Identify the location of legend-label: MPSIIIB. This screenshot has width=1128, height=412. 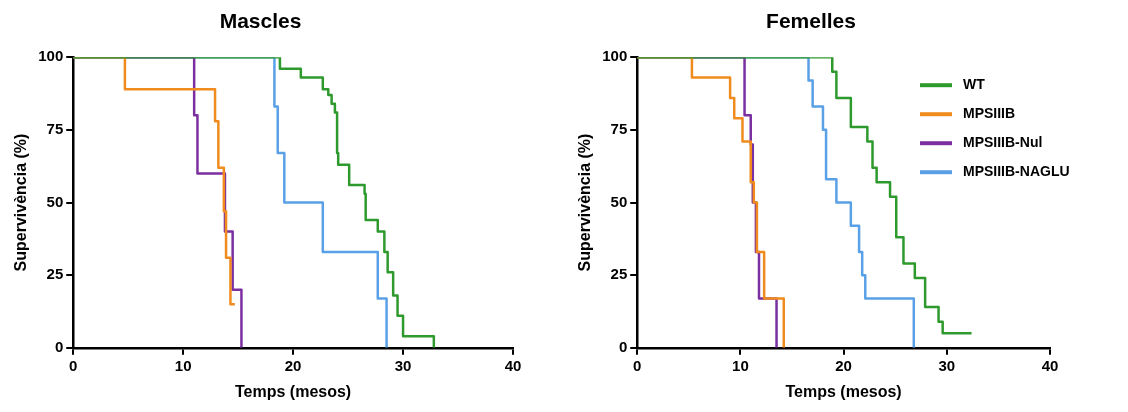
(989, 113).